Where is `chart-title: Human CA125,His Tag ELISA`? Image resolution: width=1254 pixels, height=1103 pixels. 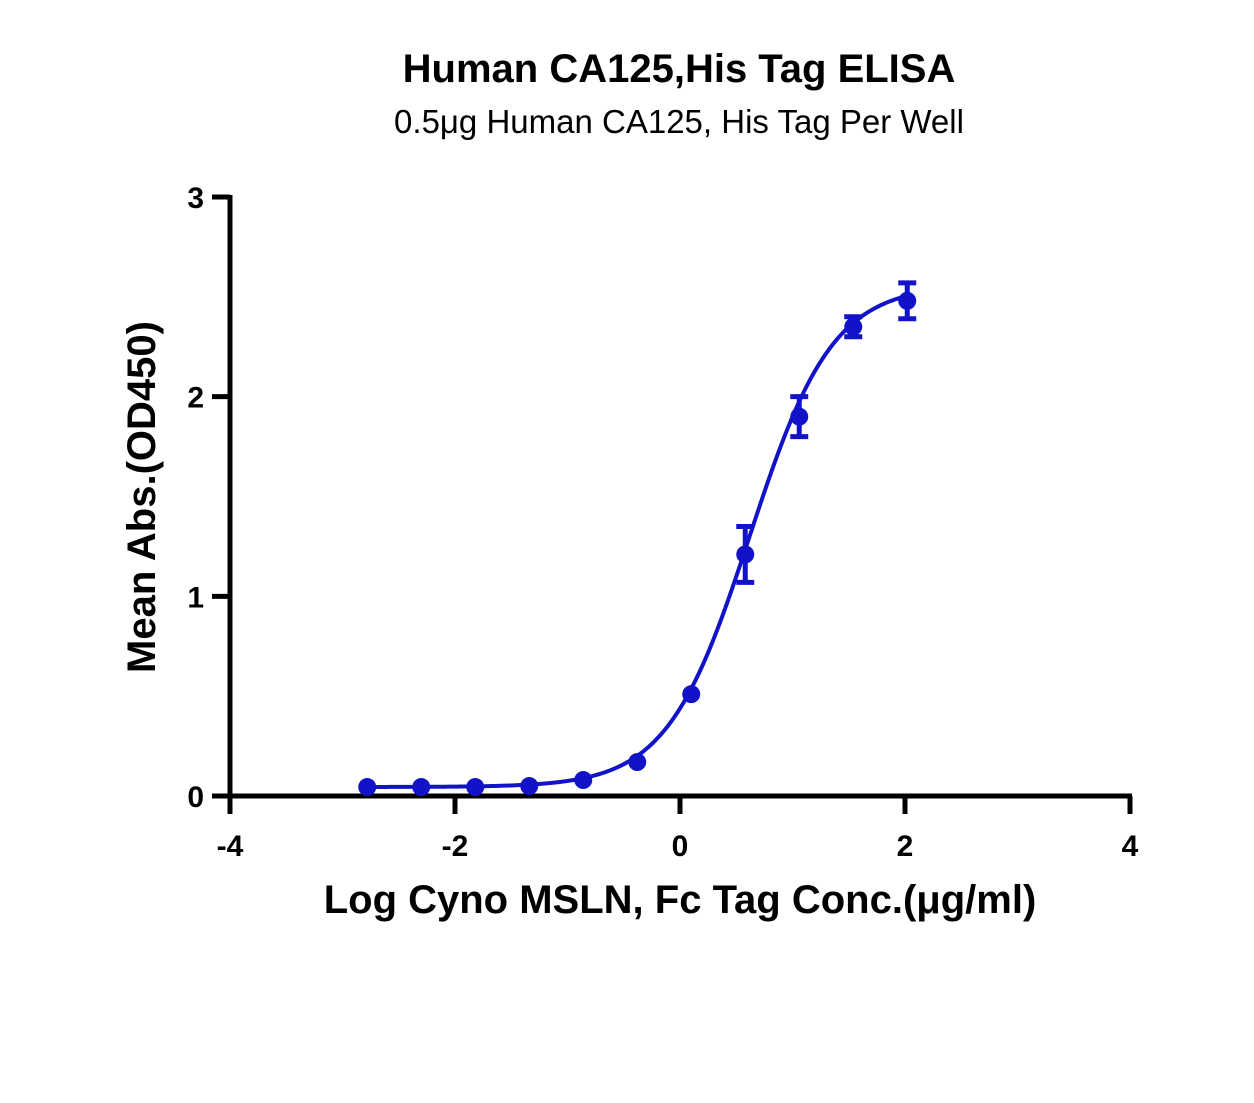 chart-title: Human CA125,His Tag ELISA is located at coordinates (679, 69).